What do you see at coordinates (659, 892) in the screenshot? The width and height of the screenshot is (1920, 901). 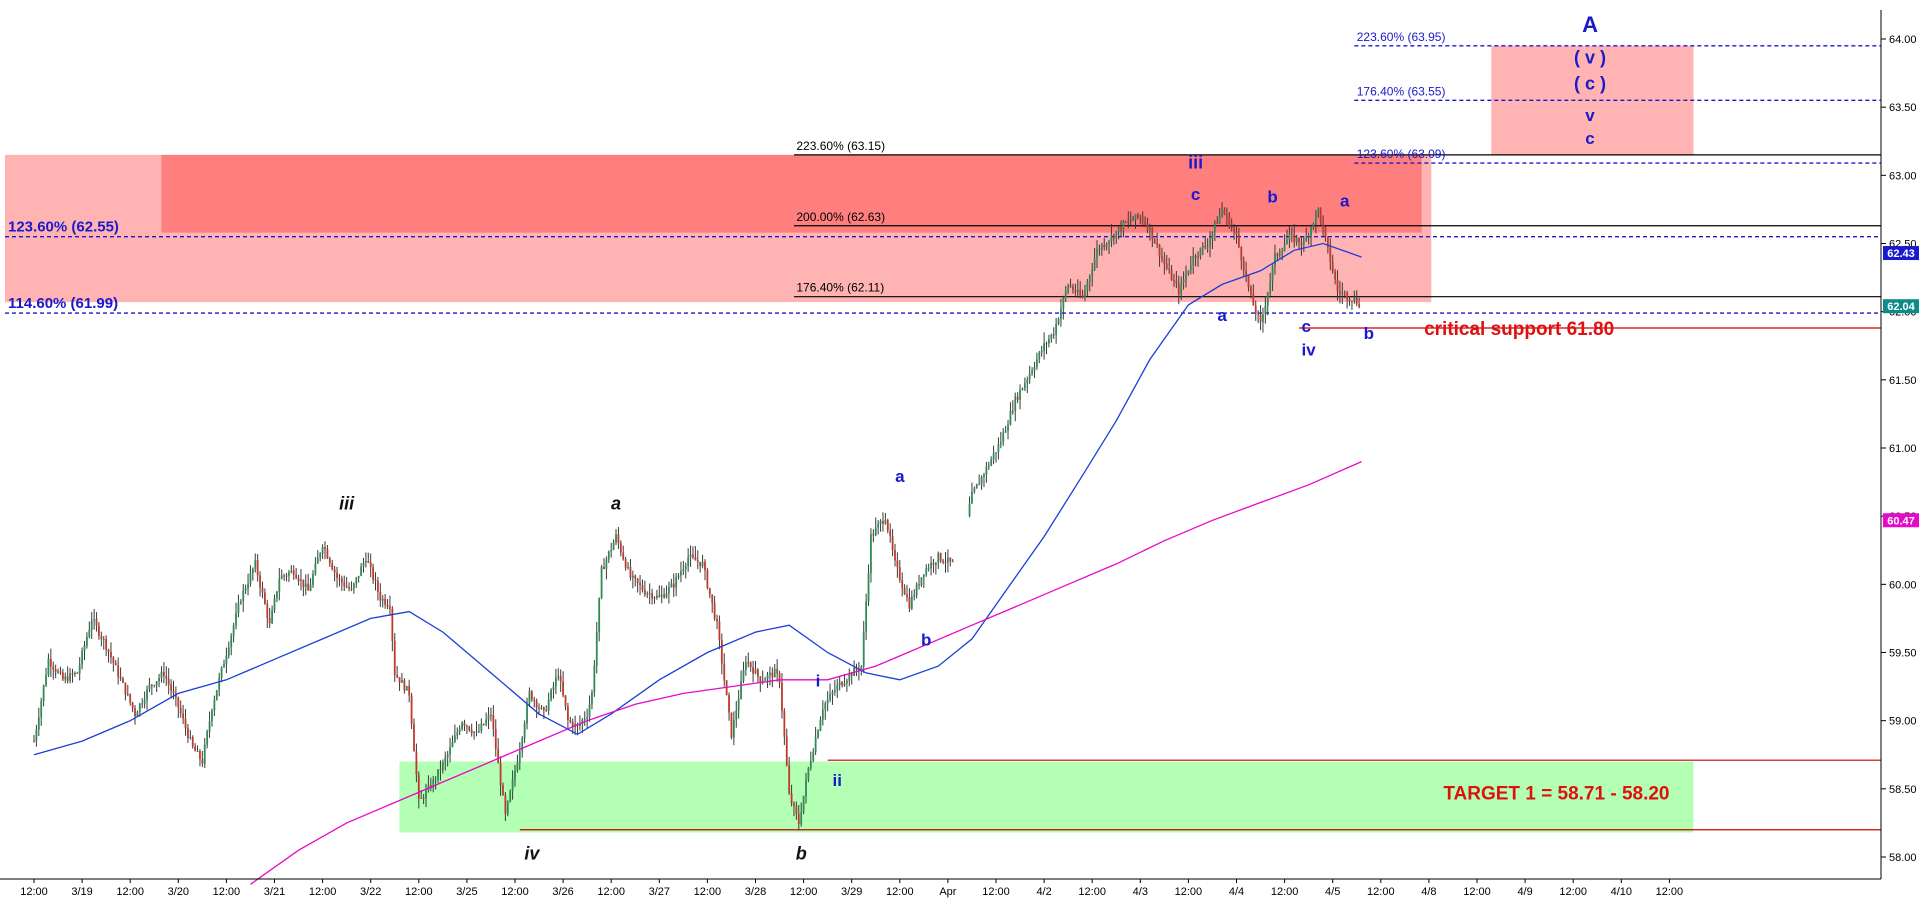 I see `time-tick-label: 3/27` at bounding box center [659, 892].